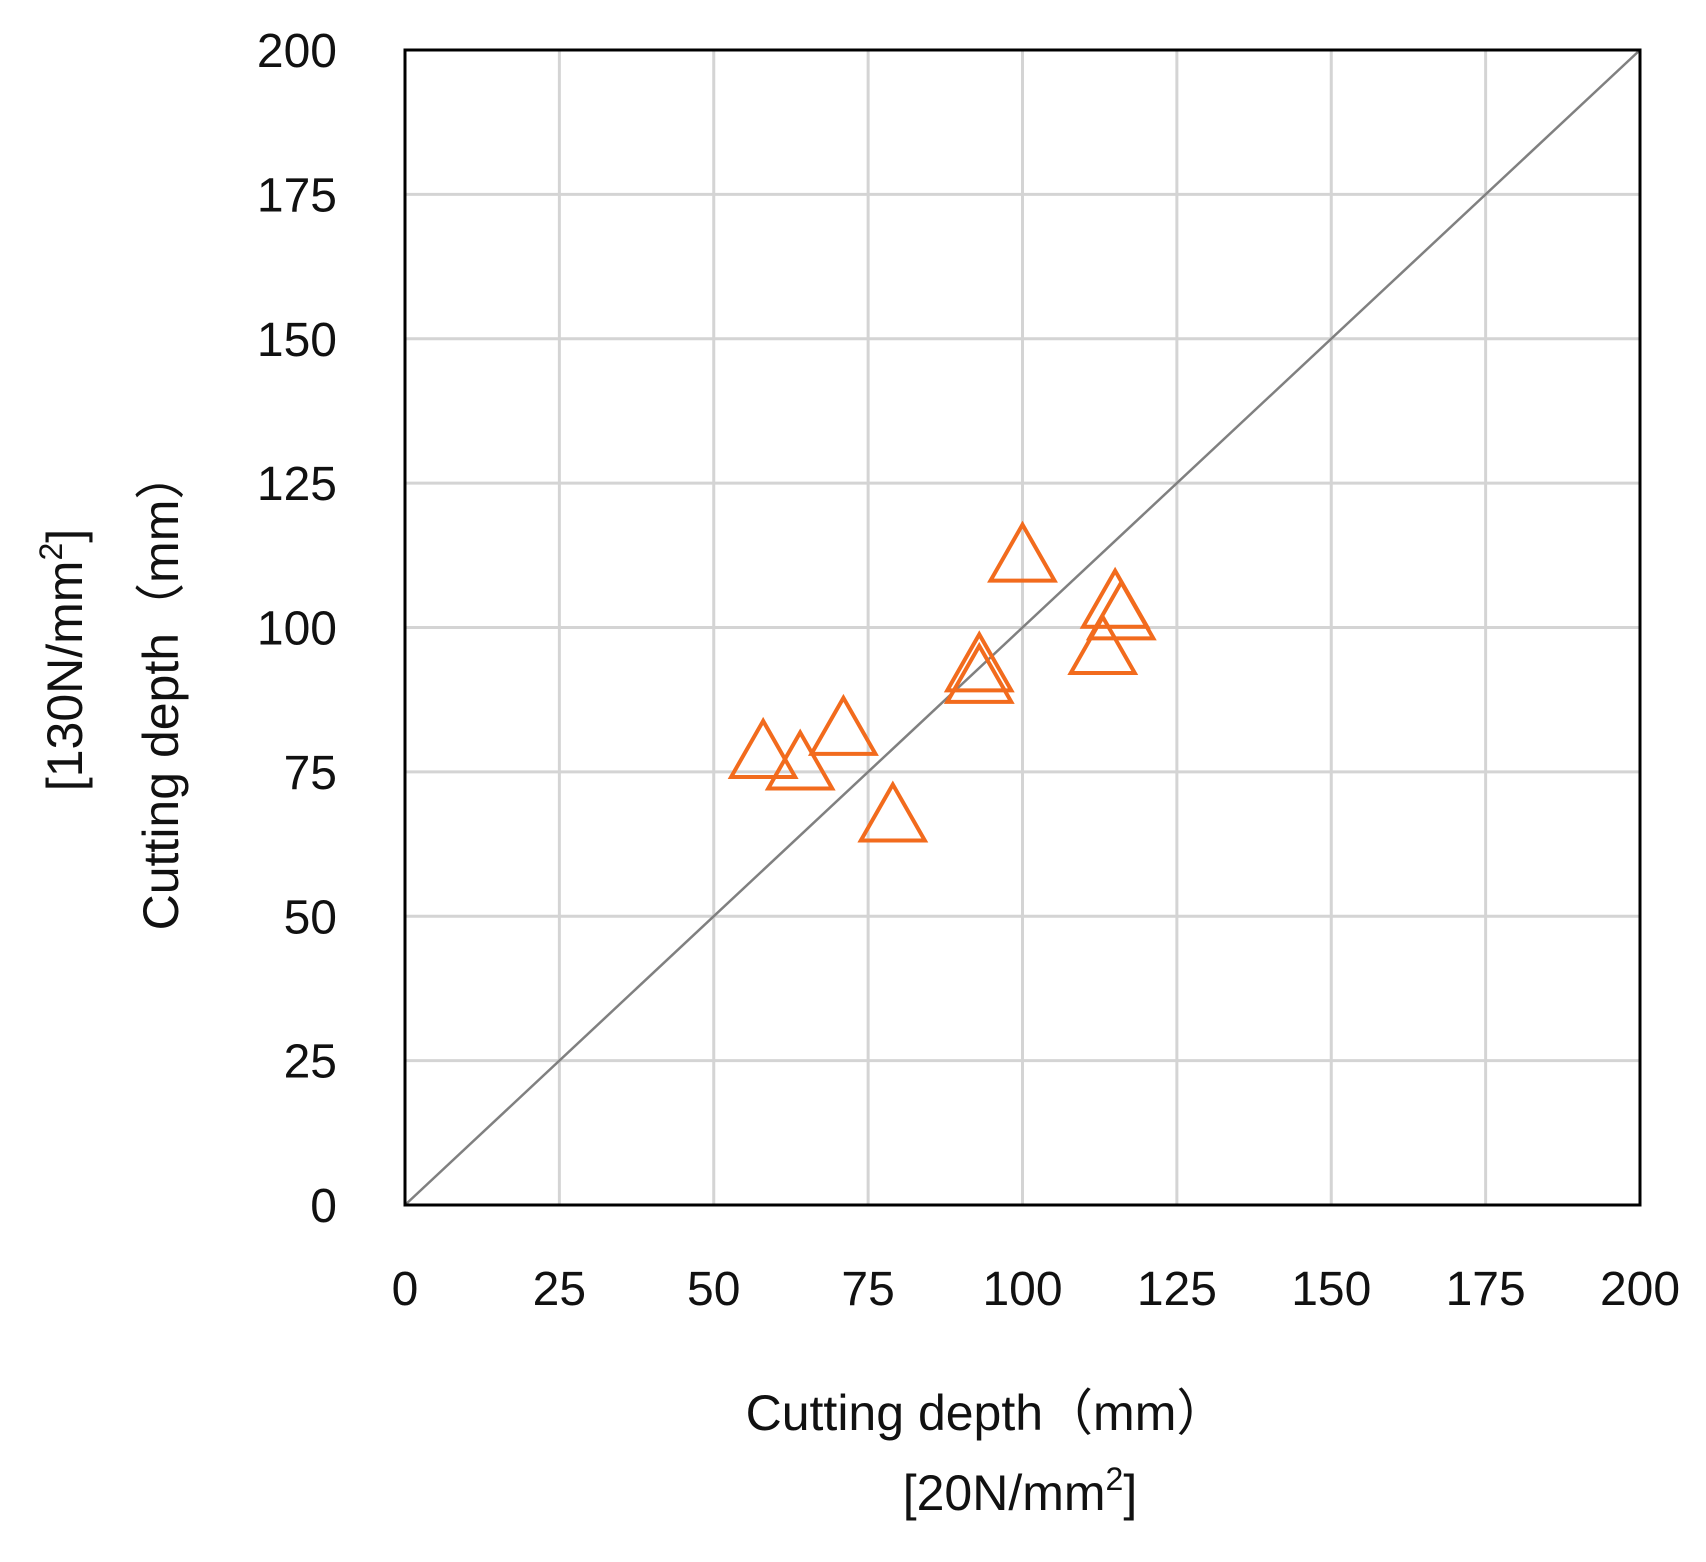 Image resolution: width=1706 pixels, height=1562 pixels. I want to click on y-axis-tick-labels: 0 25 50 75 100 125 150 175 200, so click(297, 629).